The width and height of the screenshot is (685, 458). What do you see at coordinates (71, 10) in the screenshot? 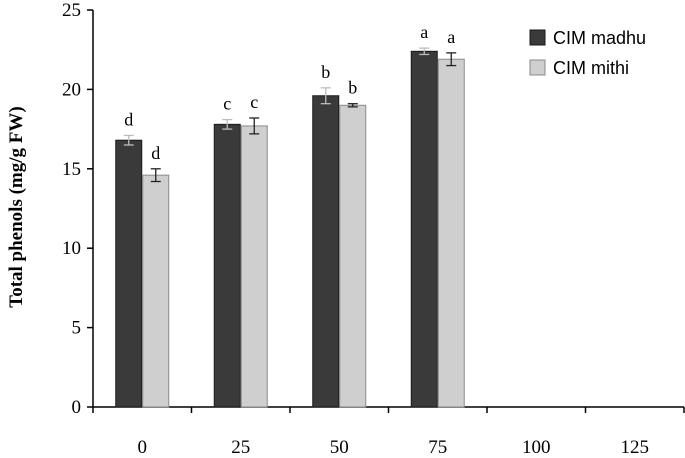
I see `y-tick-label: 25` at bounding box center [71, 10].